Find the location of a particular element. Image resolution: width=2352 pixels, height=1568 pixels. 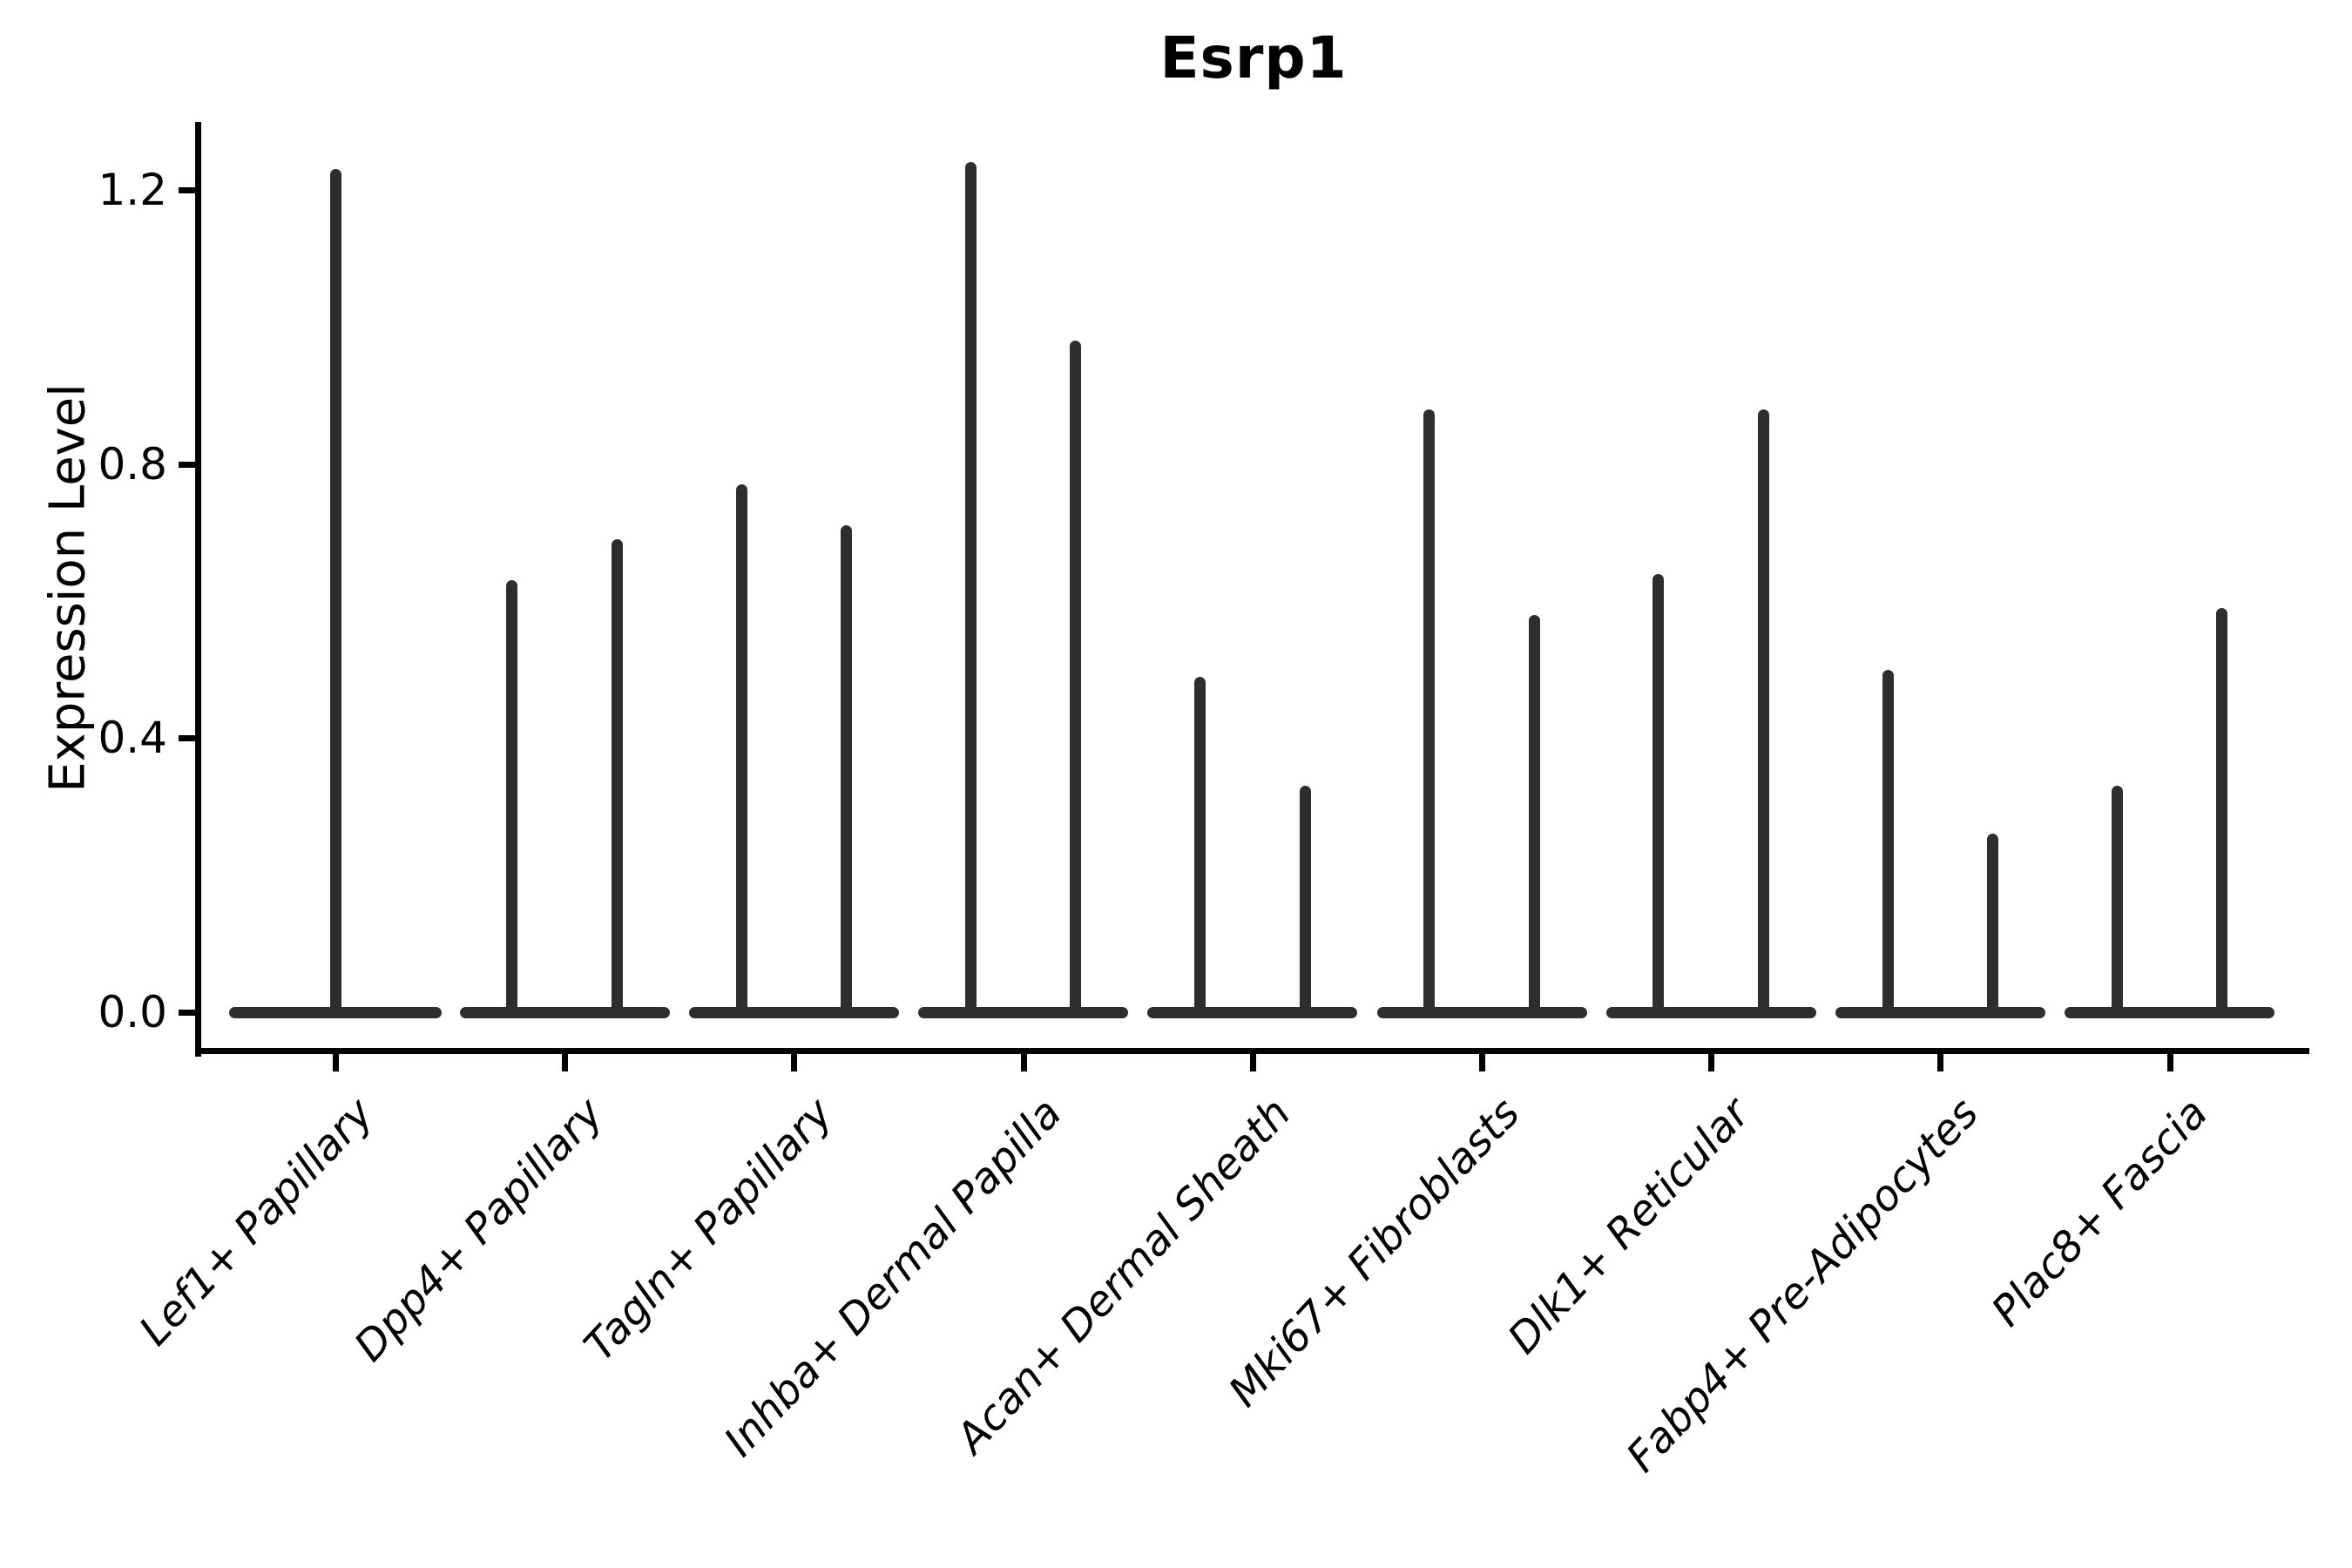

y-axis-spine is located at coordinates (198, 589).